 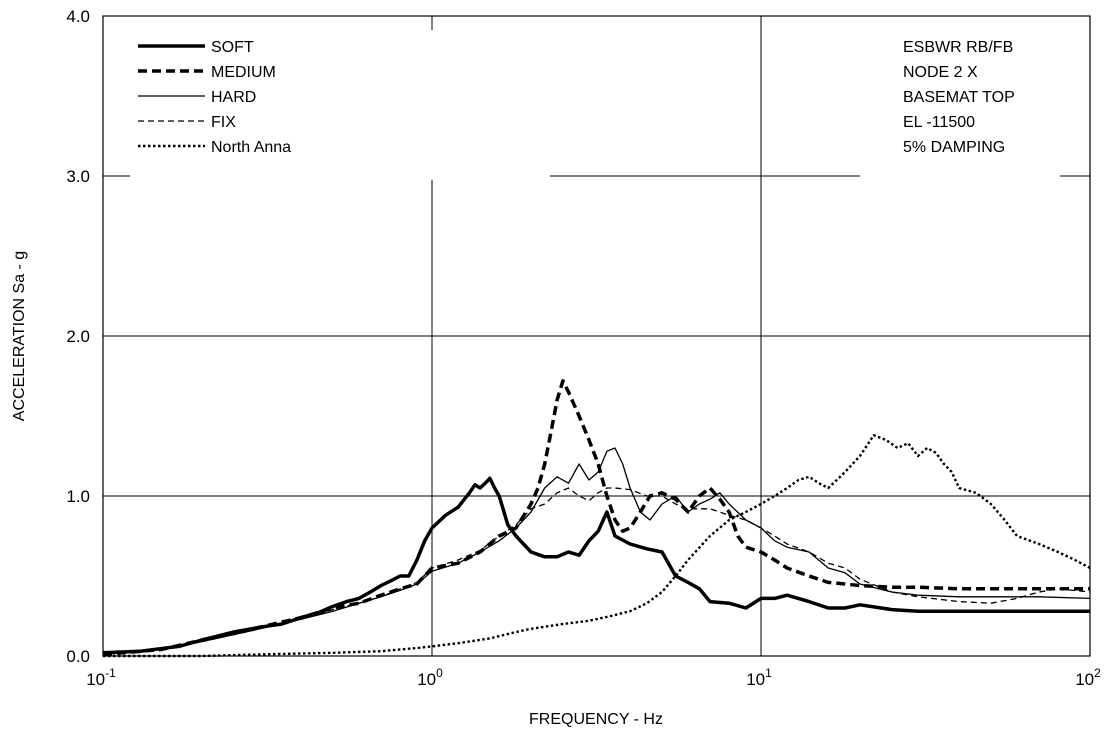 I want to click on x-tick-label: 10⁰, so click(x=430, y=677).